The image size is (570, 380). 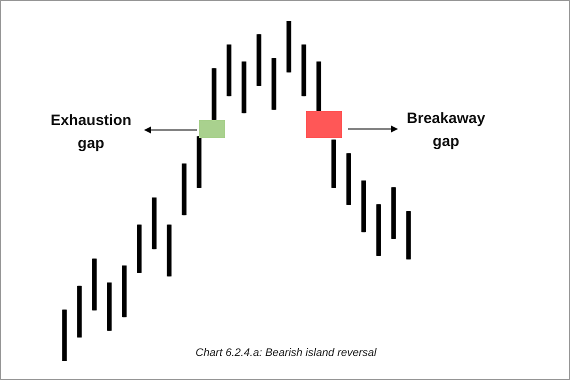 I want to click on annotation: Chart 6.2.4.a: Bearish island reversal, so click(x=286, y=353).